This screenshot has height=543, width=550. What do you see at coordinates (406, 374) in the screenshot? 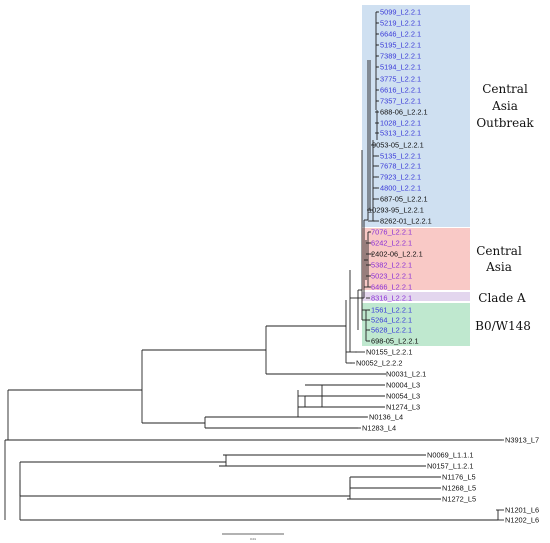
I see `leaf-label: N0031_L2.1` at bounding box center [406, 374].